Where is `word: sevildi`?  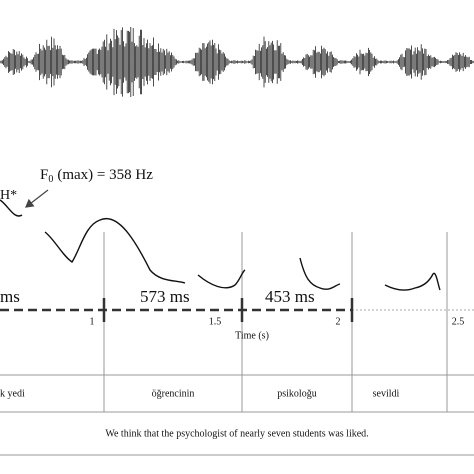
word: sevildi is located at coordinates (386, 393).